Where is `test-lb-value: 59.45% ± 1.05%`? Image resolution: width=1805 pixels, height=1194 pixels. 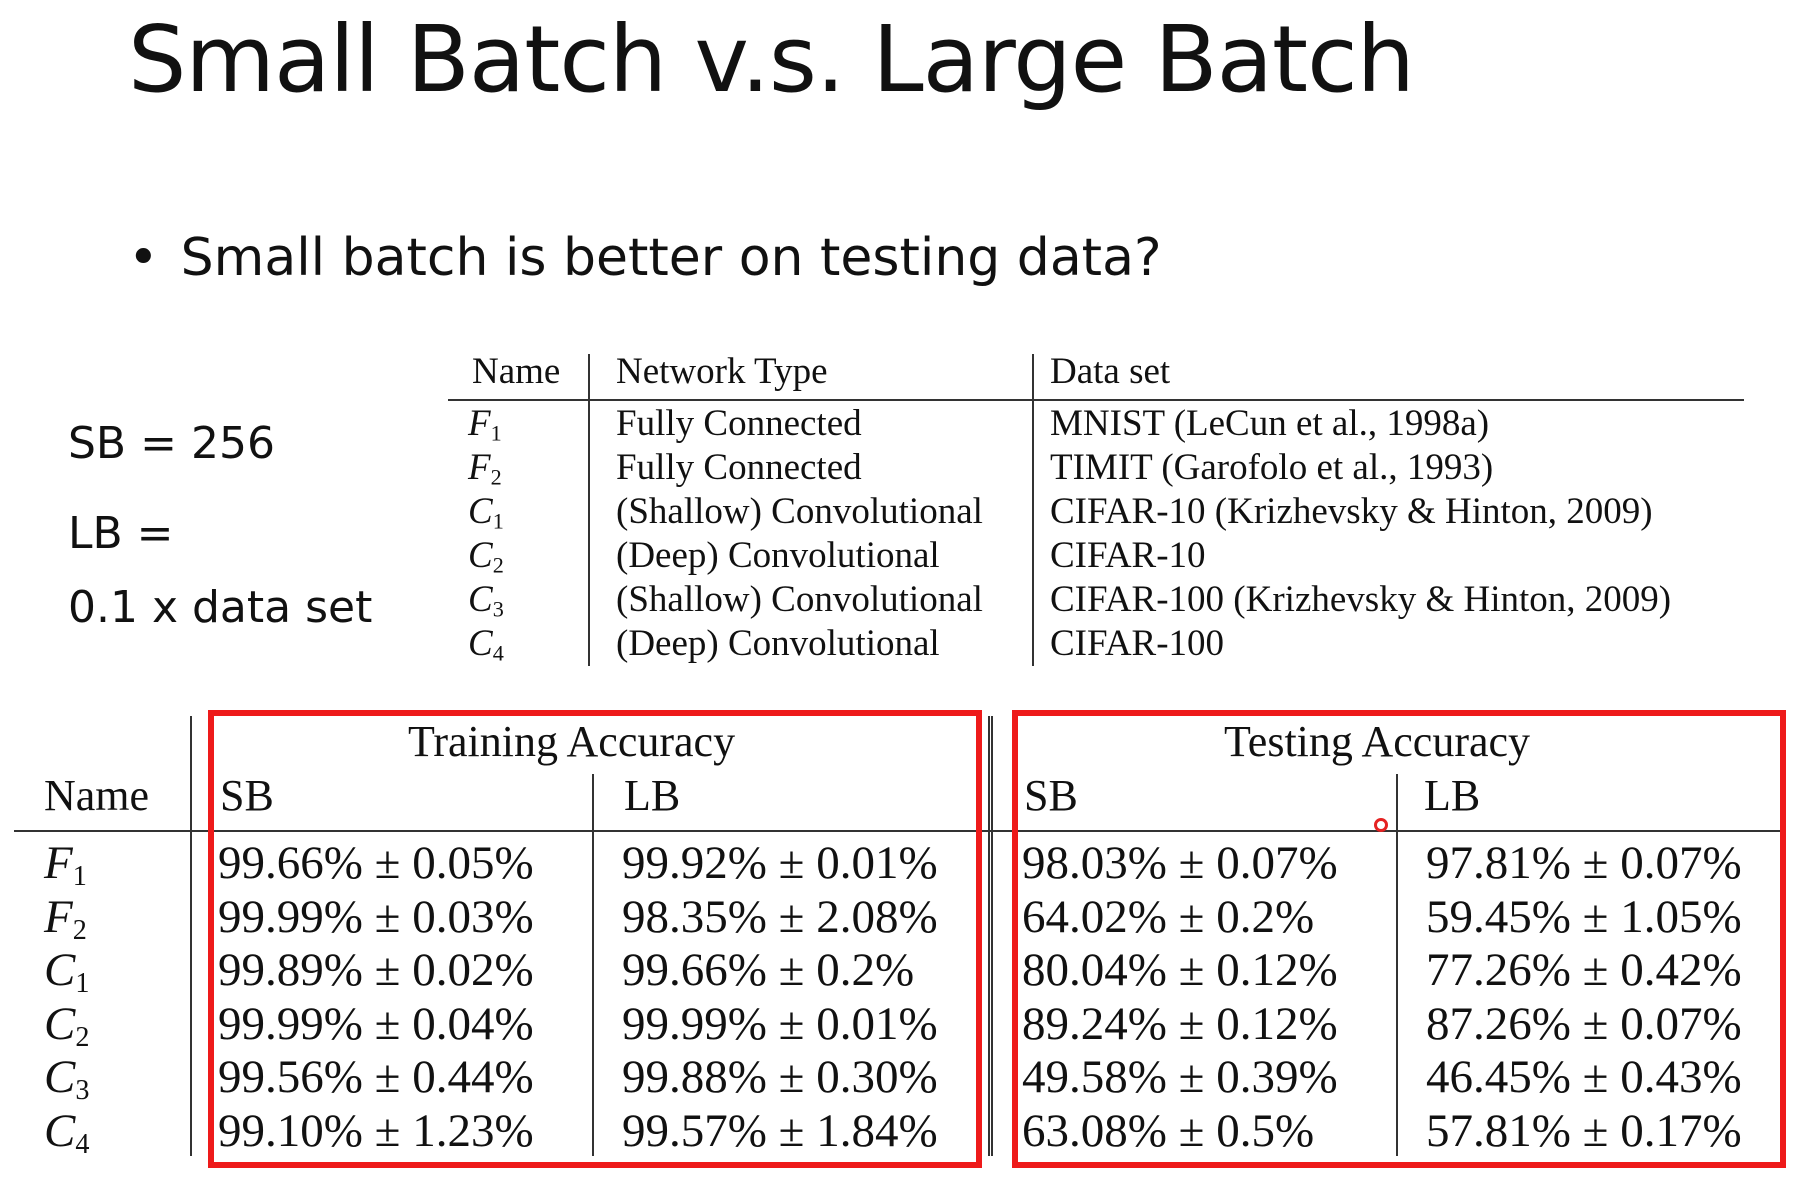 test-lb-value: 59.45% ± 1.05% is located at coordinates (1584, 916).